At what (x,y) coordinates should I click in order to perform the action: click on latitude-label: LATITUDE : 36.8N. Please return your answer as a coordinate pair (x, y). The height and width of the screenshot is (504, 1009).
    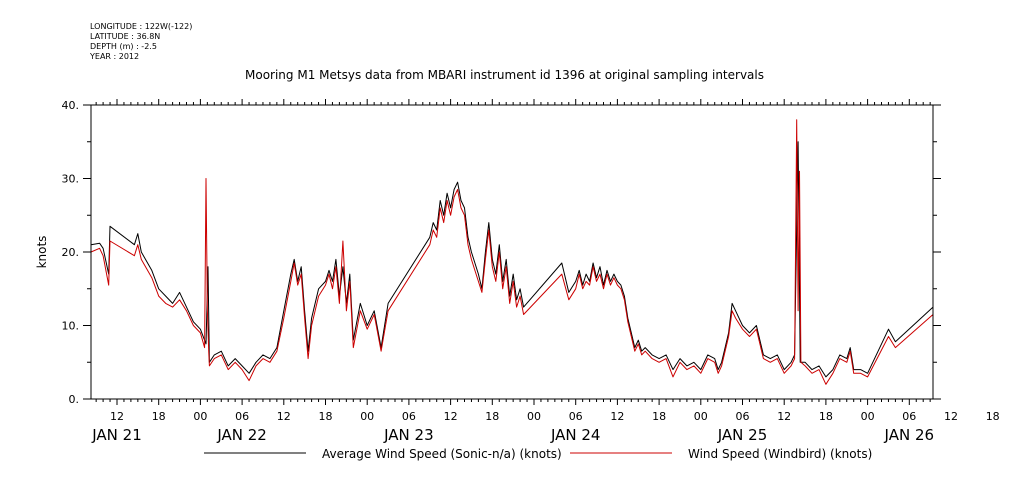
    Looking at the image, I should click on (125, 36).